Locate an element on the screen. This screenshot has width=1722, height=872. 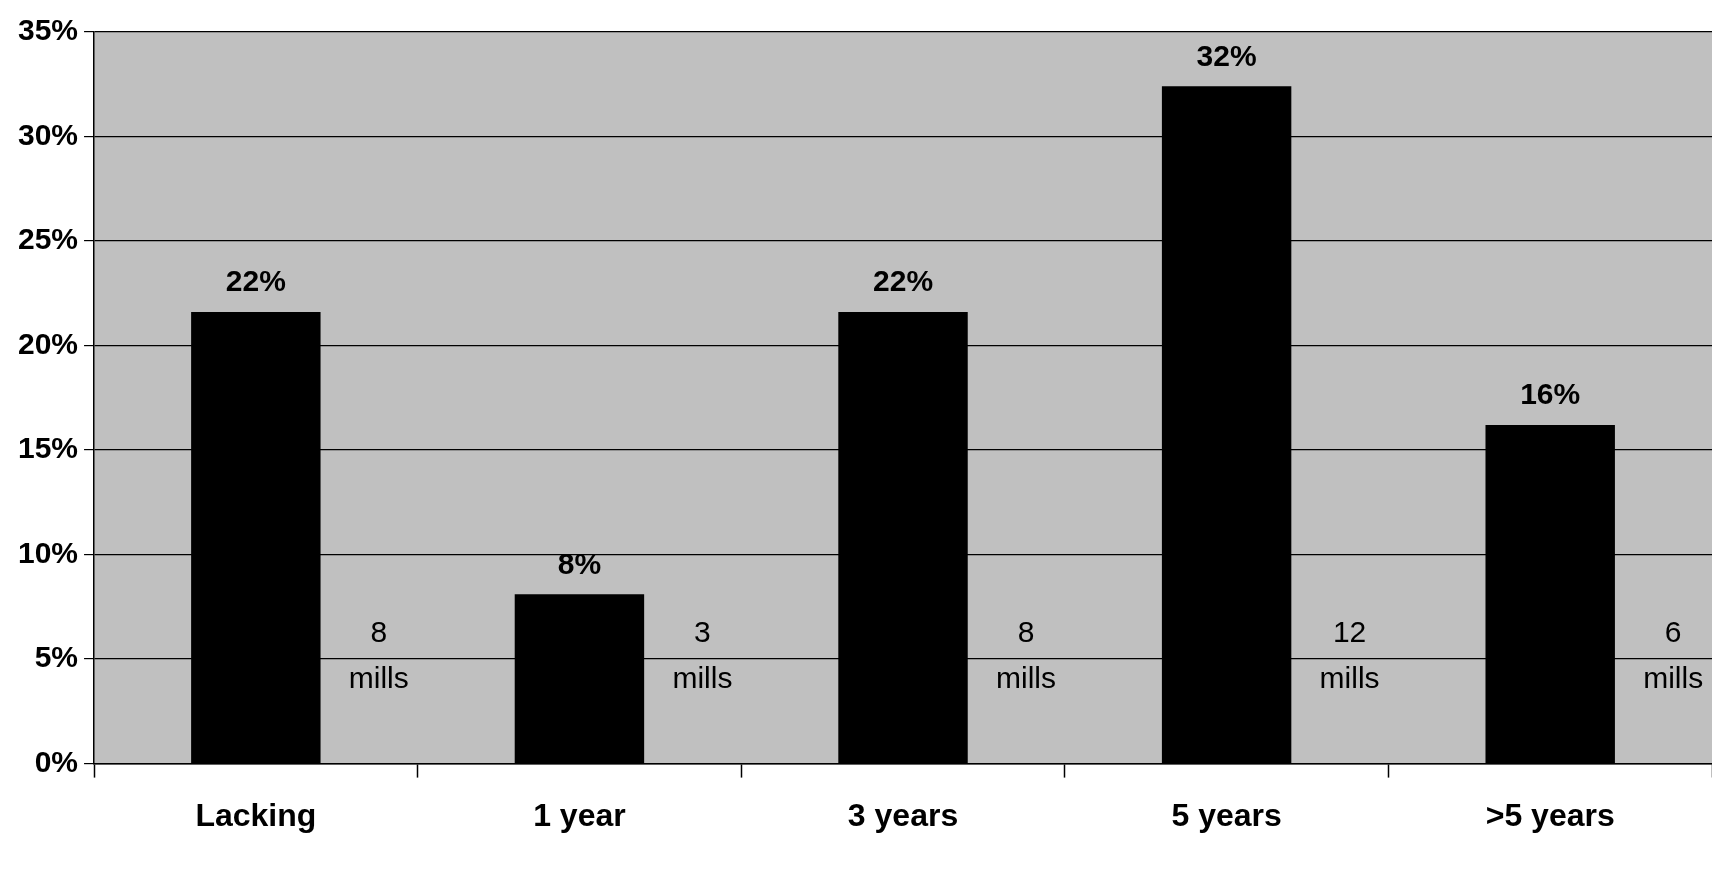
y-tick-label: 30% is located at coordinates (48, 134).